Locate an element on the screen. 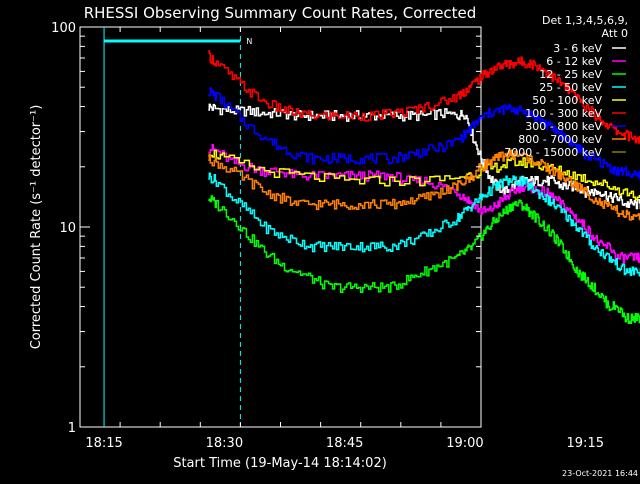 The height and width of the screenshot is (484, 640). legend-label: 50 - 100 keV is located at coordinates (567, 100).